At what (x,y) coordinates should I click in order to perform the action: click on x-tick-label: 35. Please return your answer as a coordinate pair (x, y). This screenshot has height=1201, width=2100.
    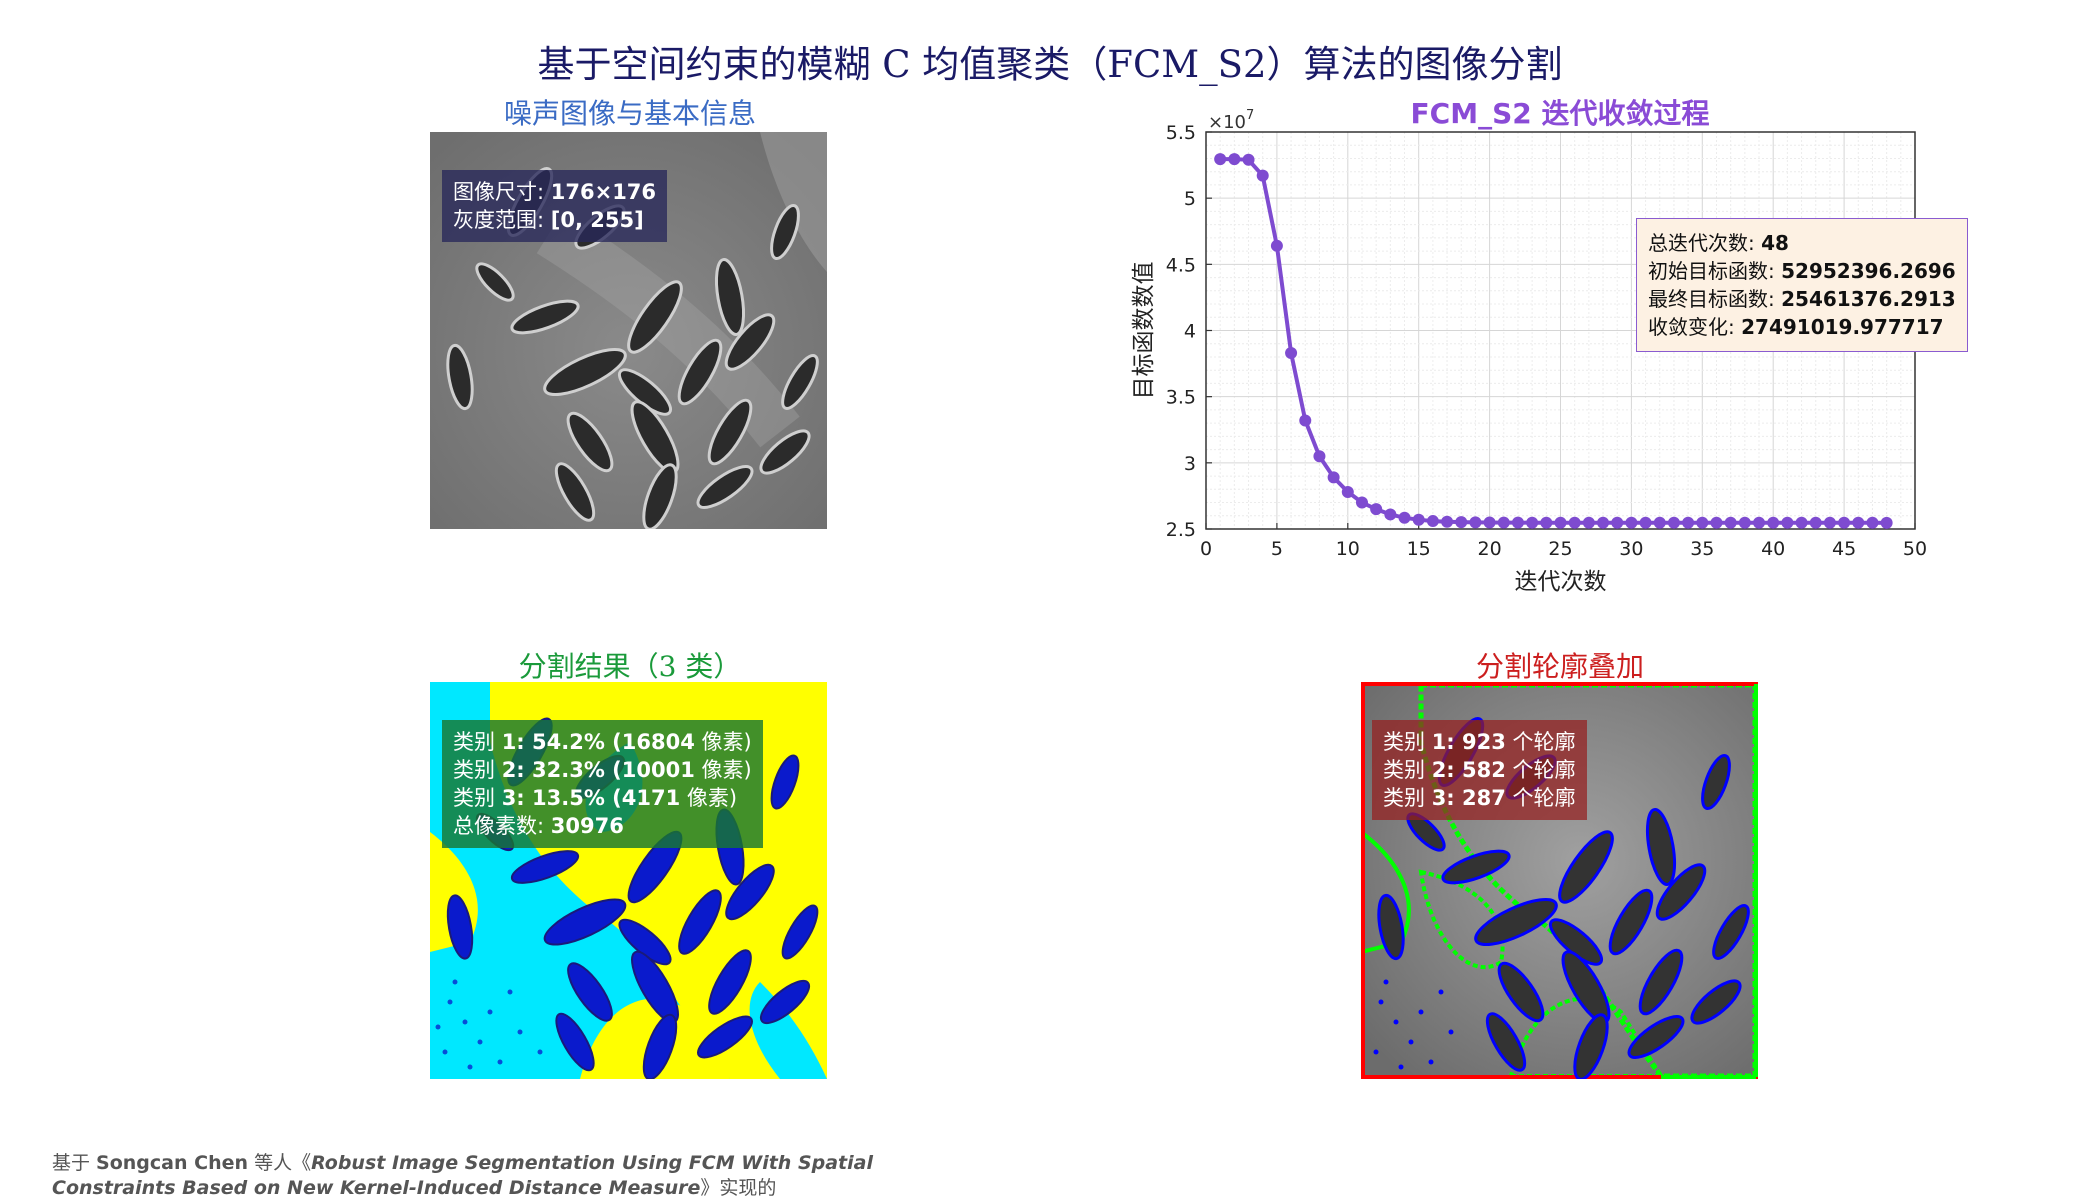
    Looking at the image, I should click on (1702, 549).